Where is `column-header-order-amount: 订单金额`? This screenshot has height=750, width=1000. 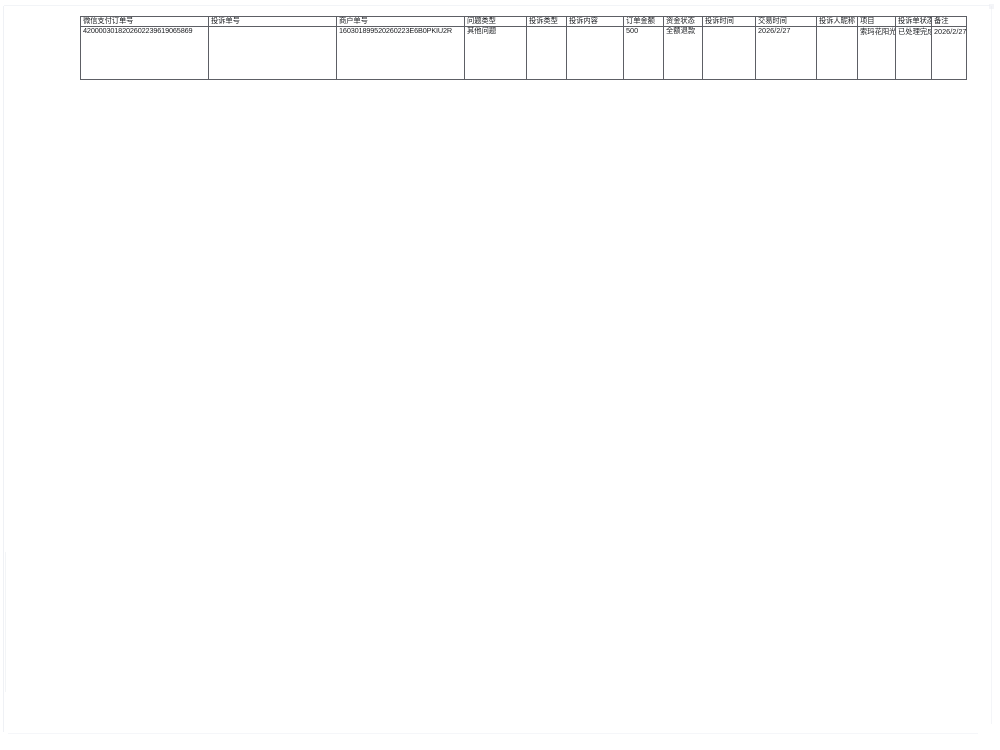 column-header-order-amount: 订单金额 is located at coordinates (643, 21).